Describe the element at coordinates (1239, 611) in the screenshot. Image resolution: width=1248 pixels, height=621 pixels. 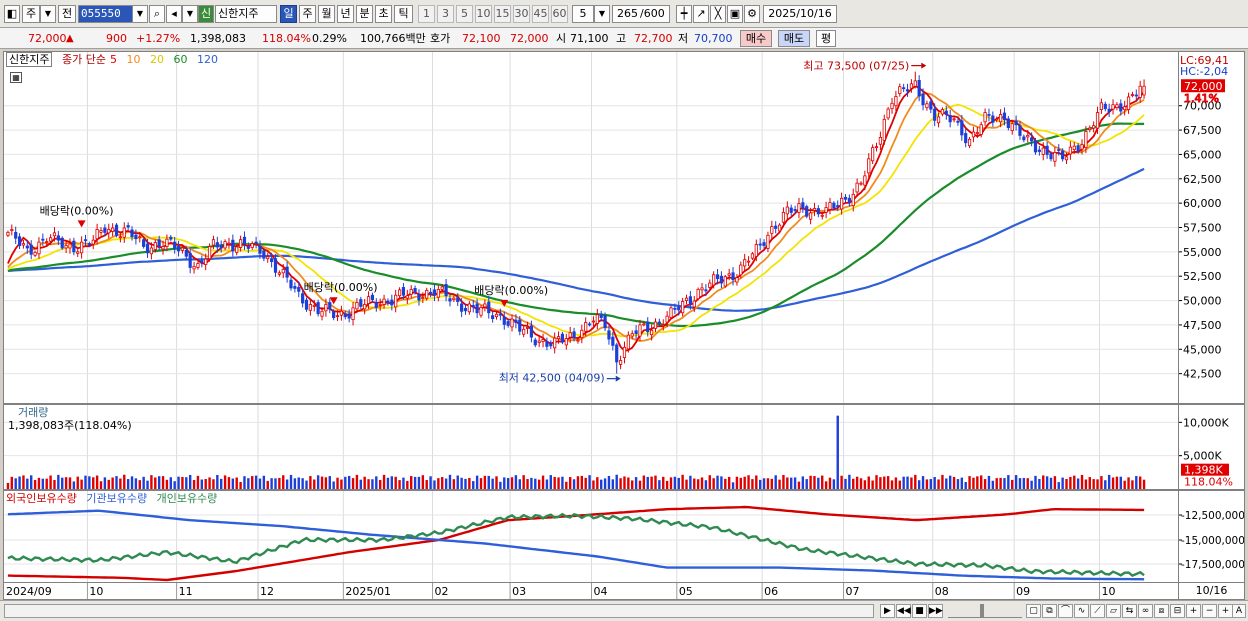
I see `text-size-icon: A` at that location.